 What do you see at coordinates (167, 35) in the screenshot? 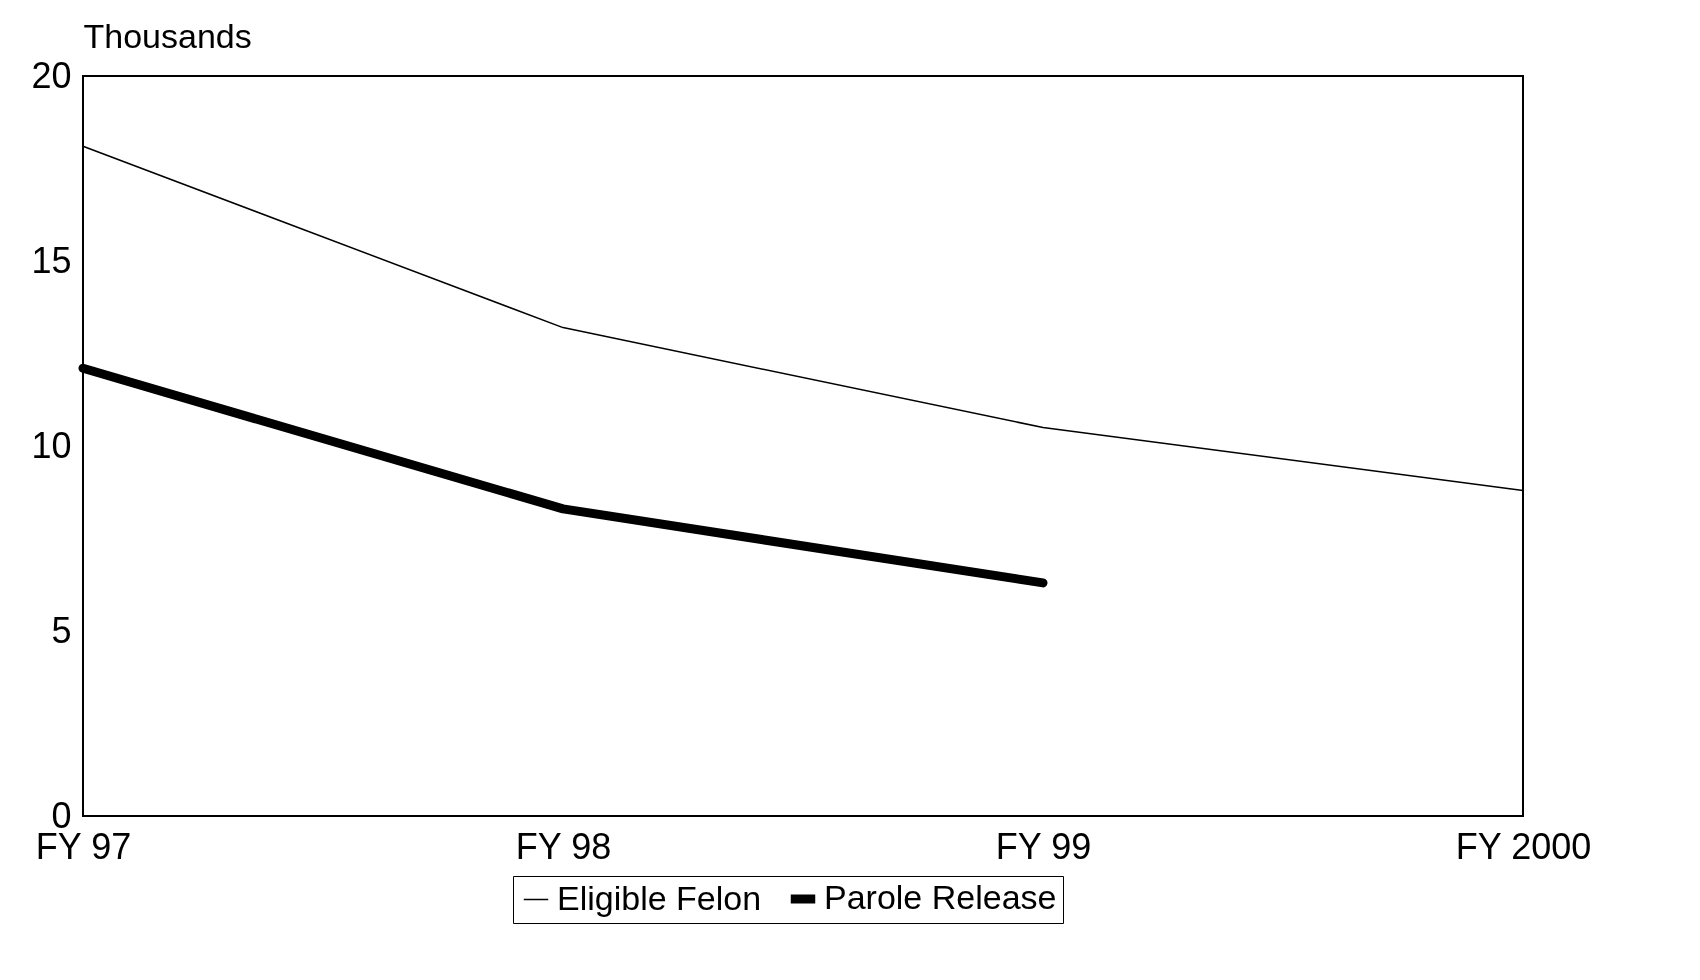
I see `y-axis-title: Thousands` at bounding box center [167, 35].